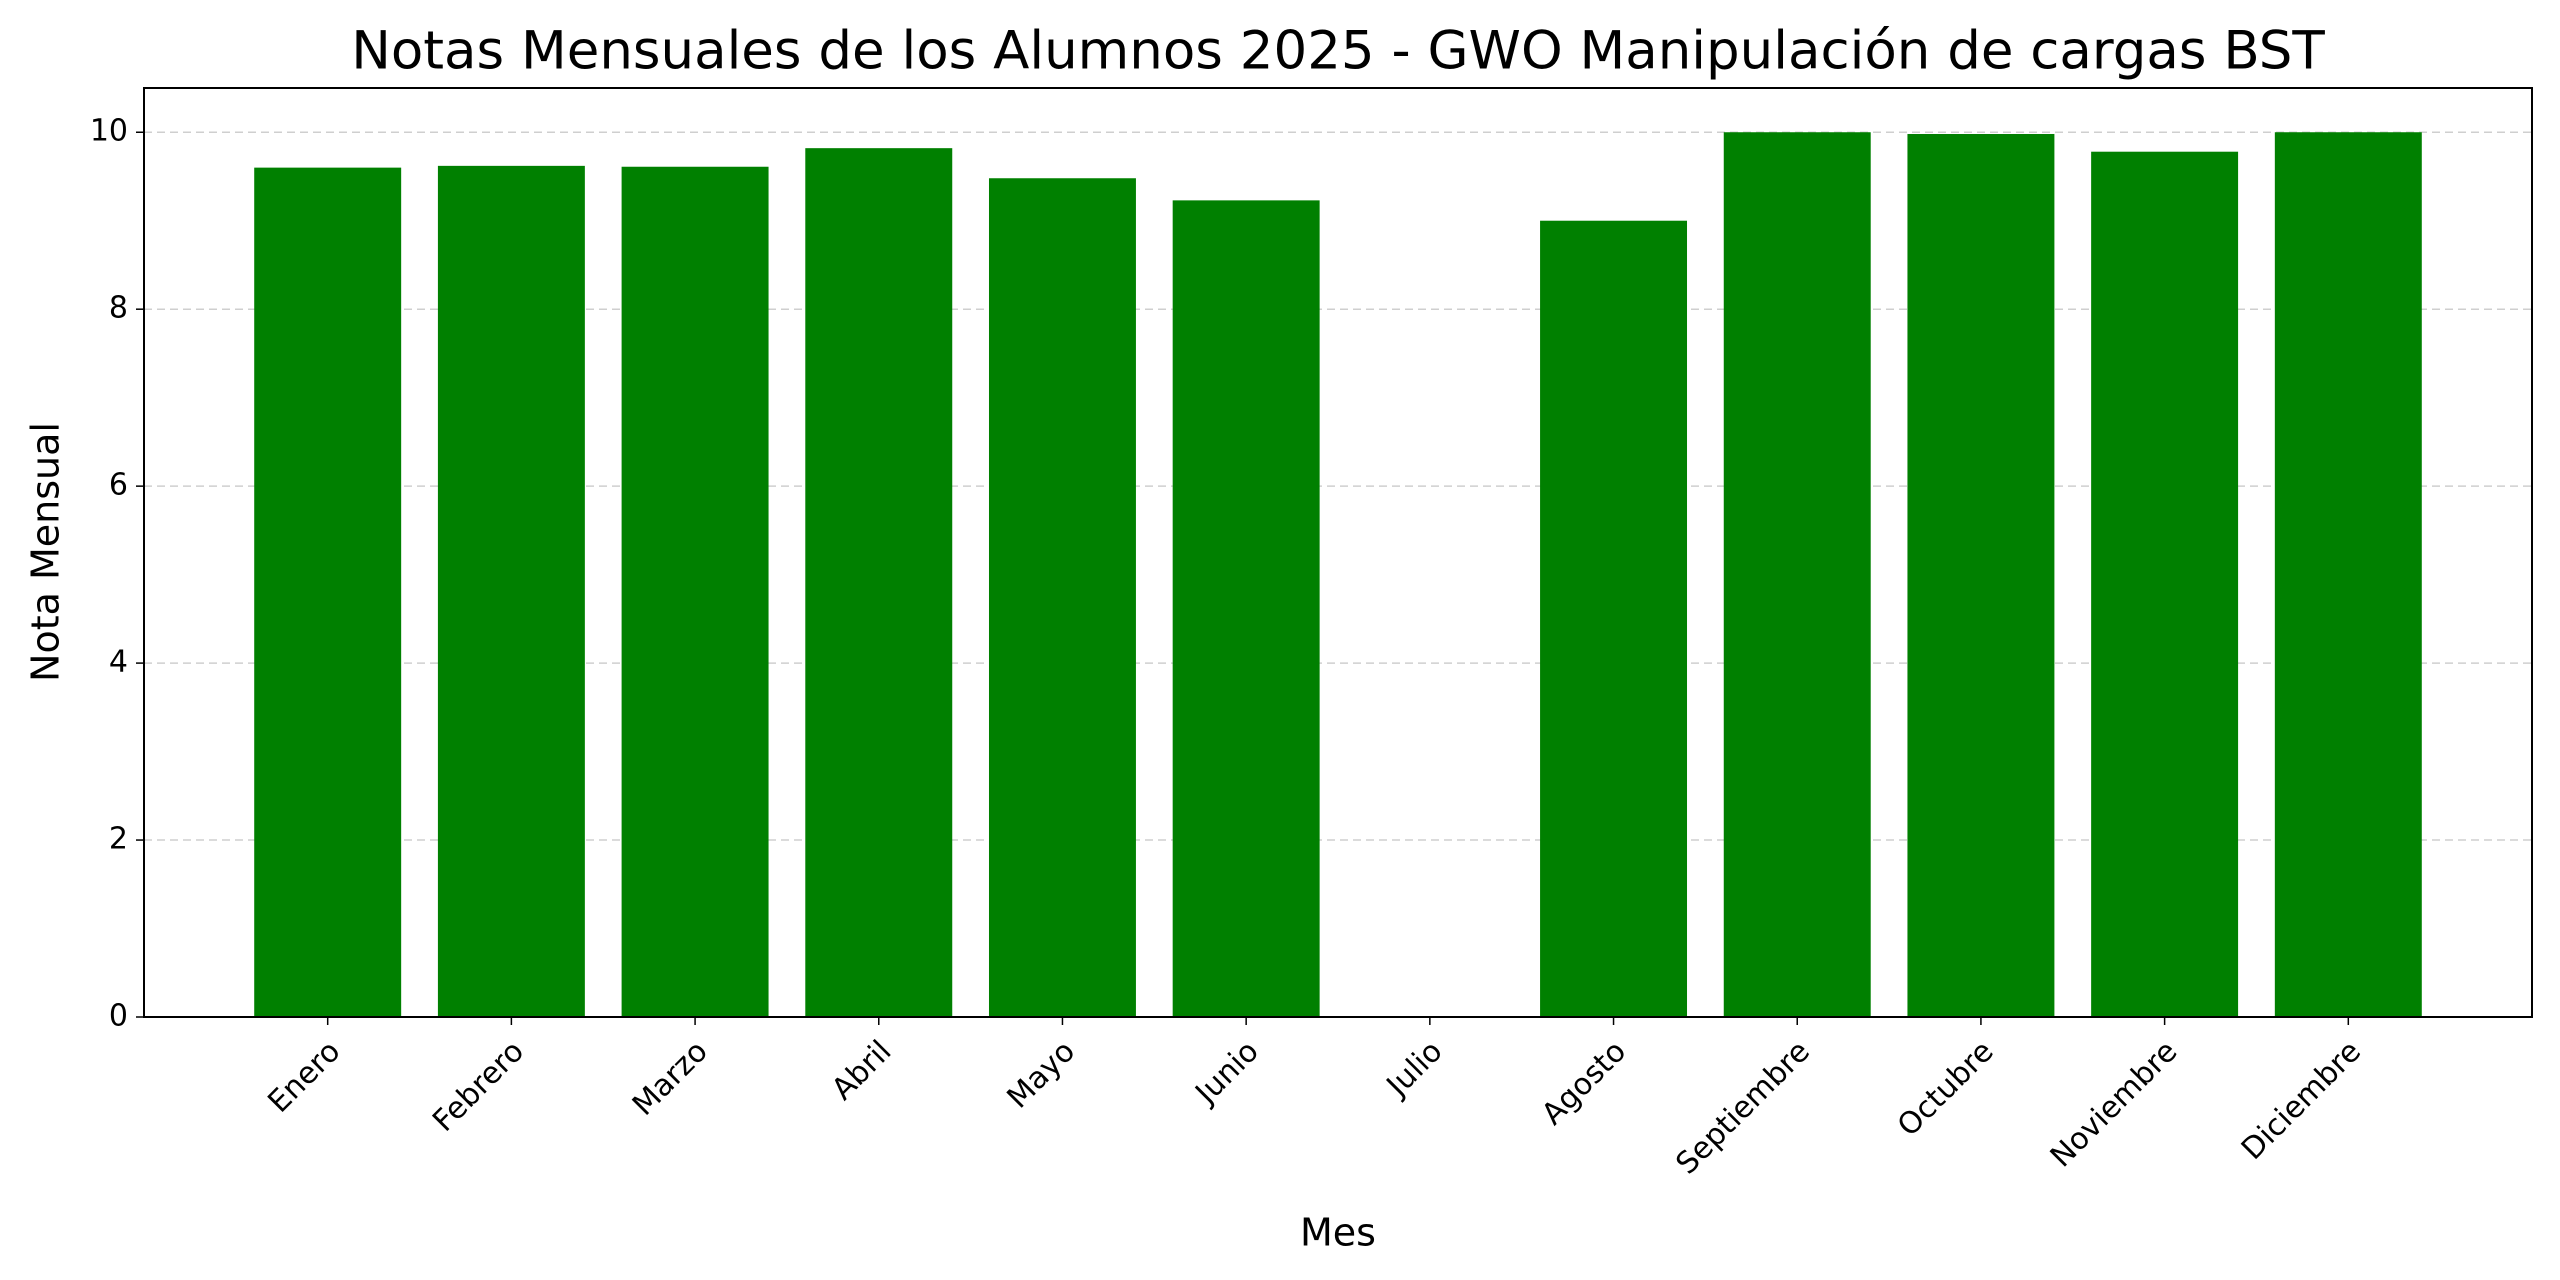 The image size is (2560, 1280). Describe the element at coordinates (1414, 1069) in the screenshot. I see `x-tick-label: Julio` at that location.